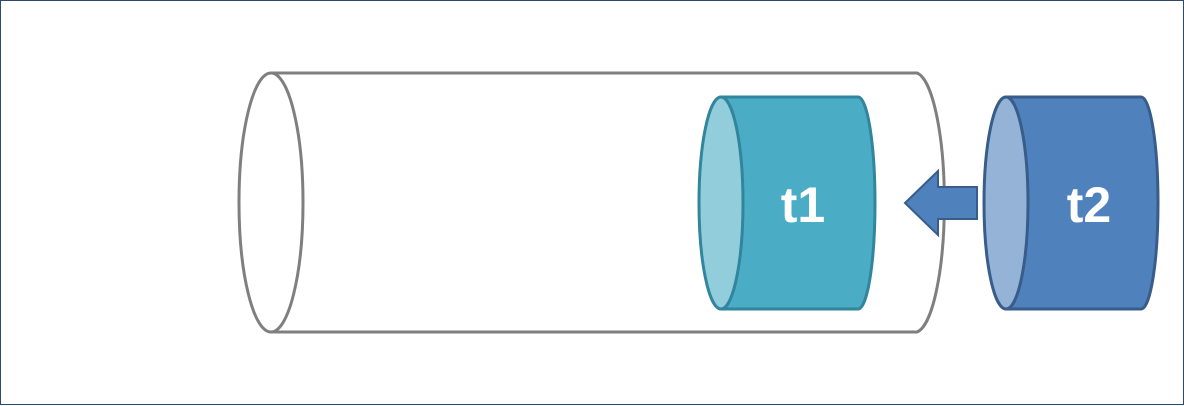  I want to click on cylinder-t2-body, so click(1082, 203).